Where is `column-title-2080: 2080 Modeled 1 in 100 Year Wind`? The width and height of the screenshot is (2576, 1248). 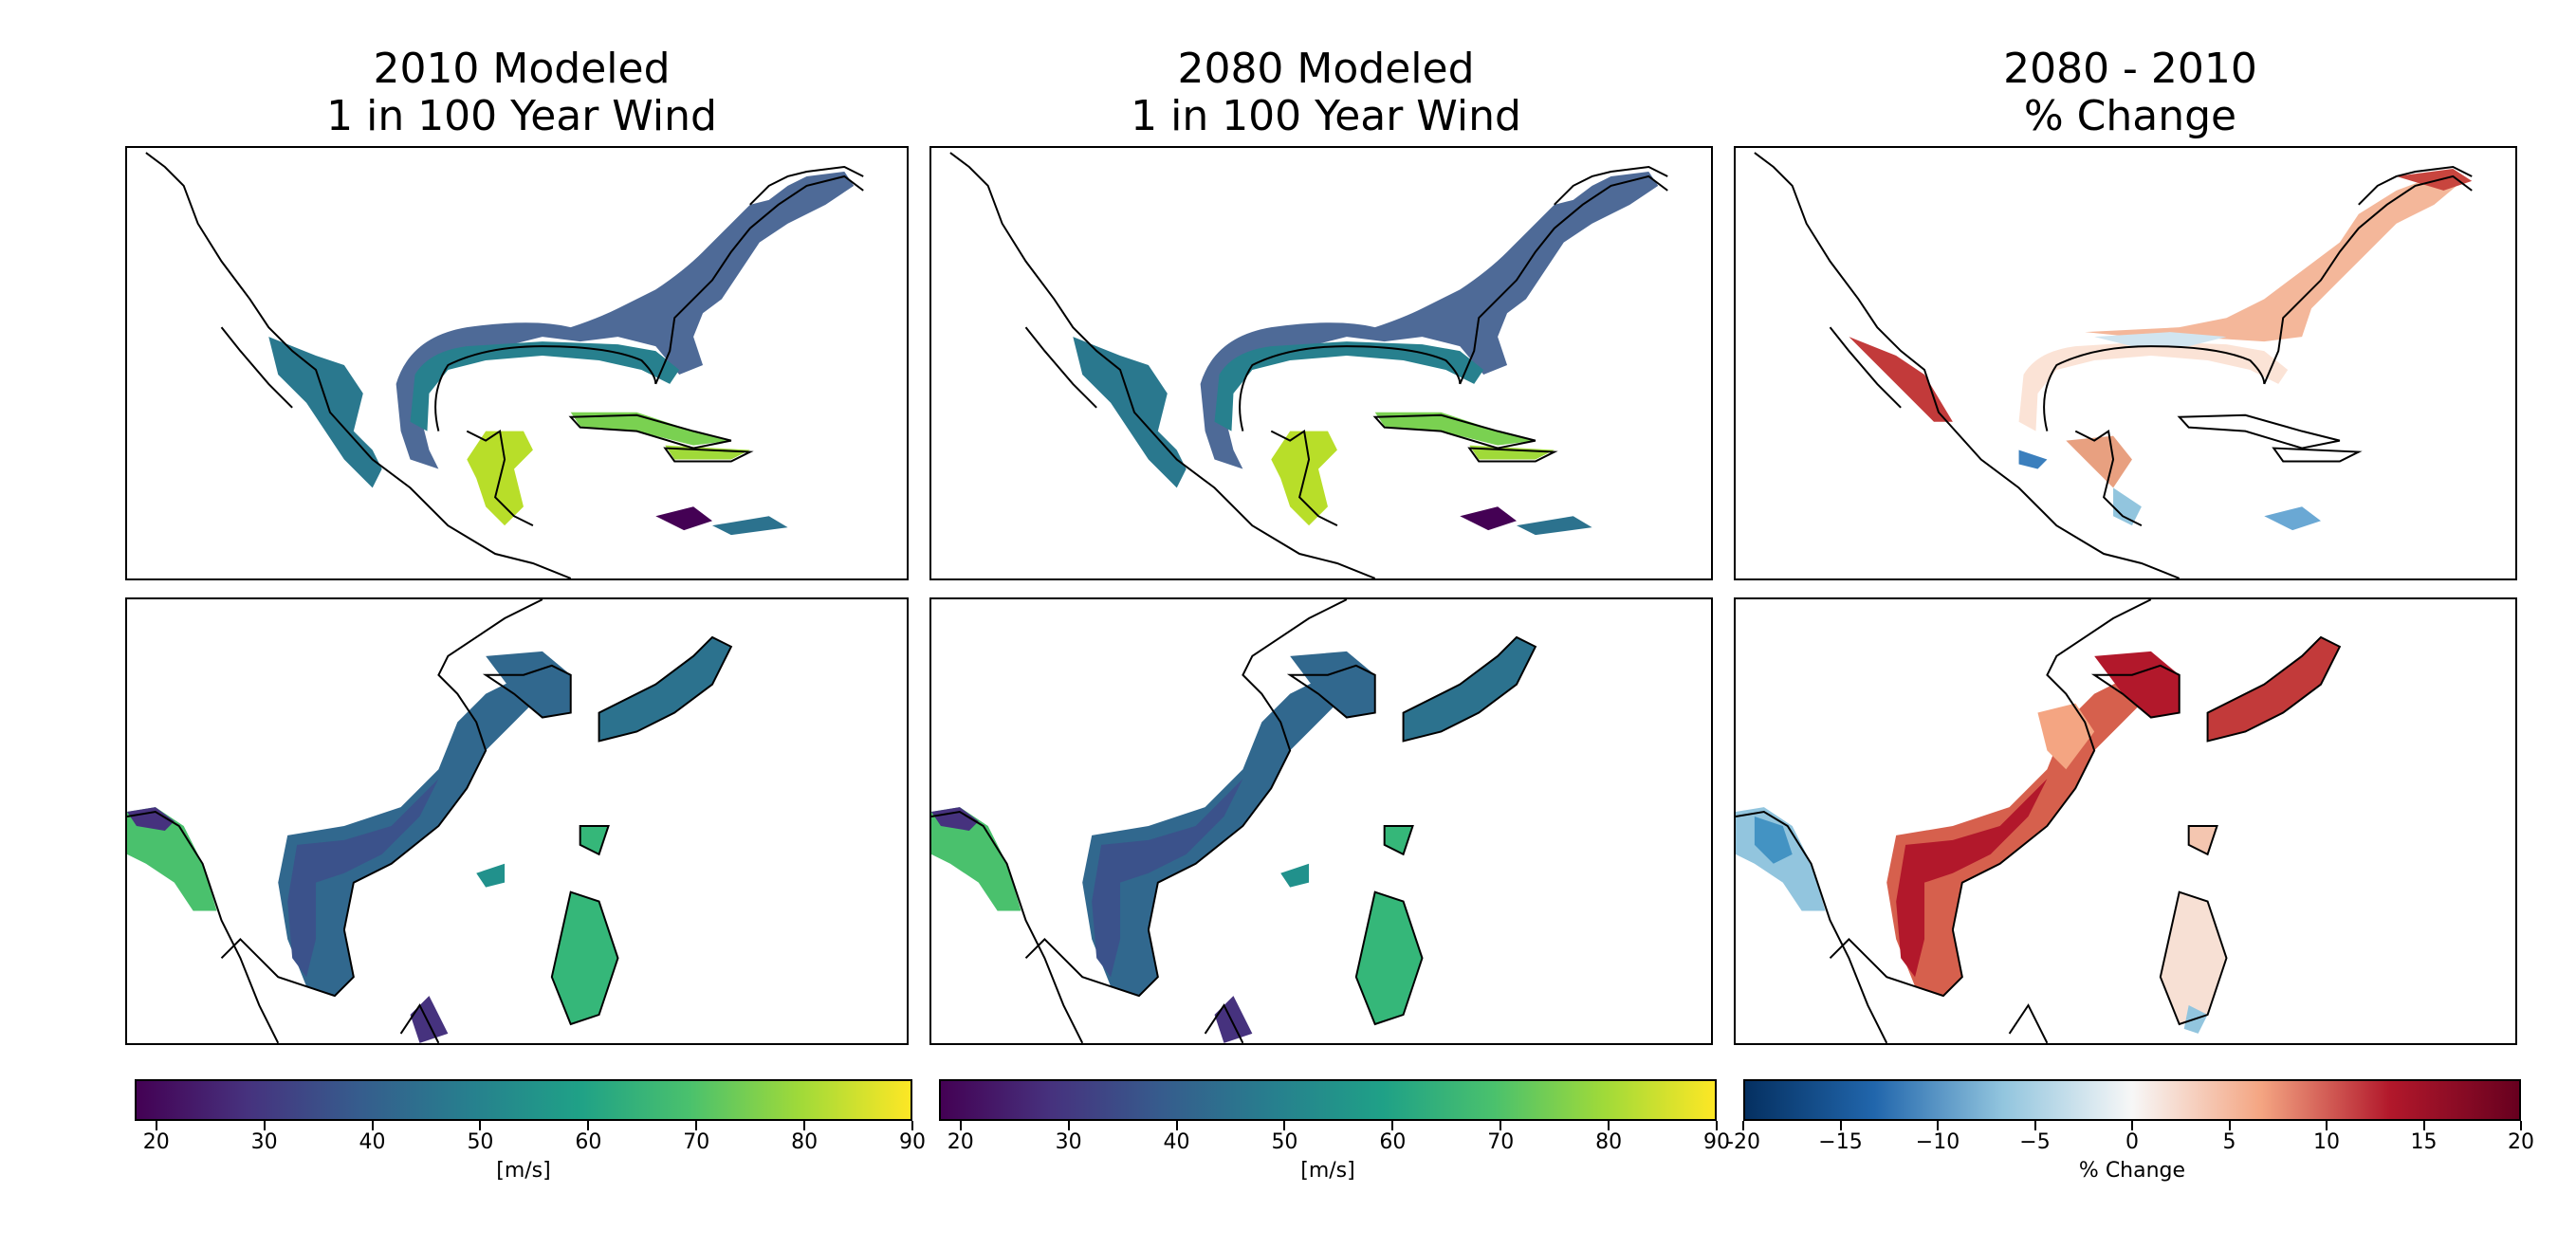 column-title-2080: 2080 Modeled 1 in 100 Year Wind is located at coordinates (1326, 93).